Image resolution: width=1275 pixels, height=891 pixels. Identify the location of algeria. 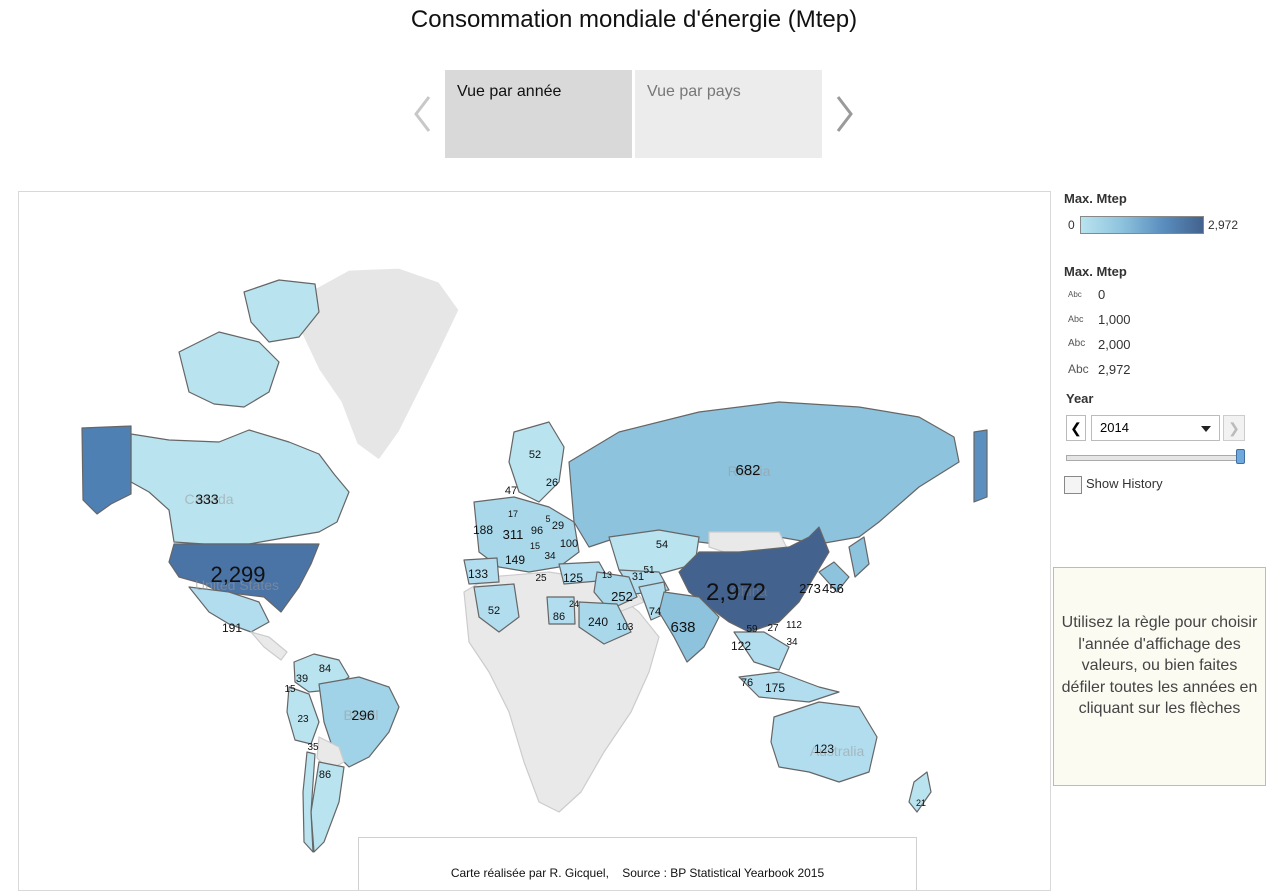
(496, 608).